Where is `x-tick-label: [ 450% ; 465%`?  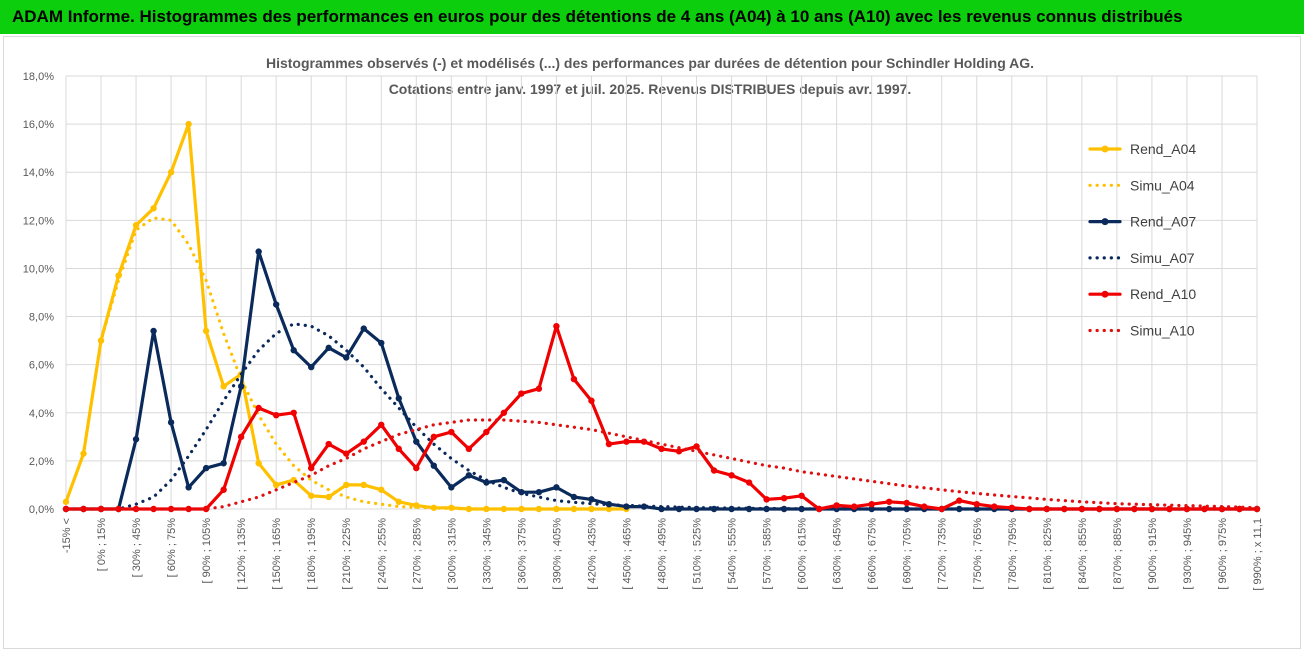
x-tick-label: [ 450% ; 465% is located at coordinates (627, 554).